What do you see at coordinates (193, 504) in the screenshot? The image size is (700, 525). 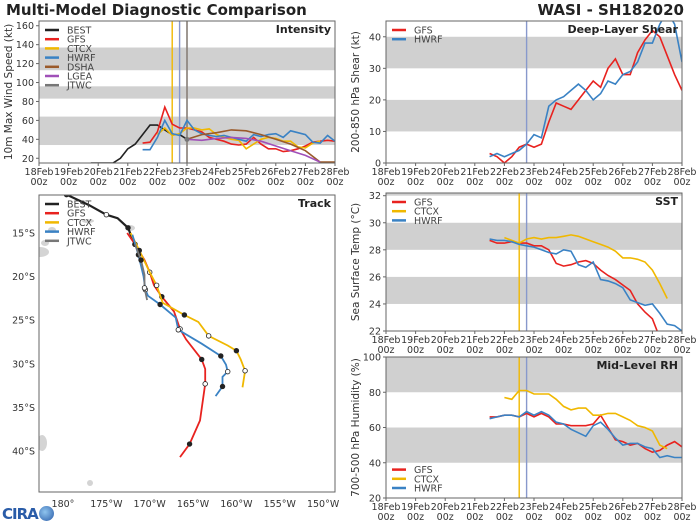 I see `lon-tick-label: 165°W` at bounding box center [193, 504].